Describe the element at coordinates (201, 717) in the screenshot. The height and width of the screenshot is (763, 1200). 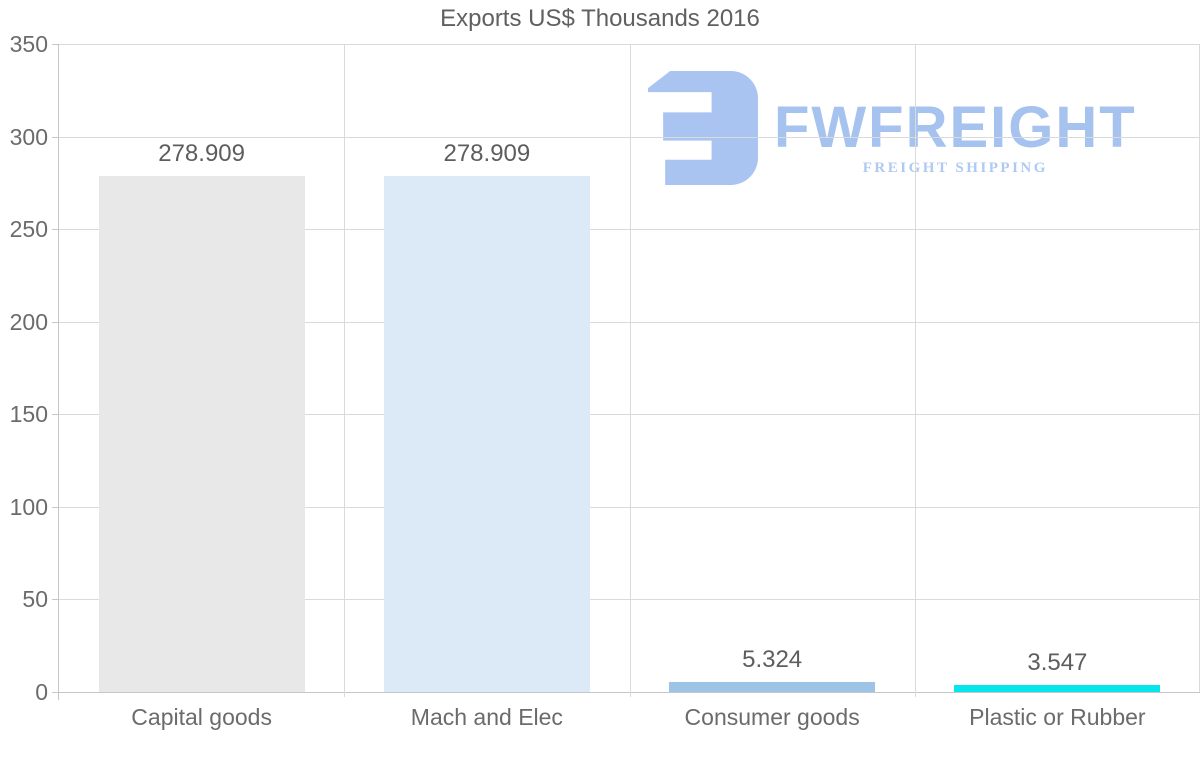
I see `x-category-label: Capital goods` at that location.